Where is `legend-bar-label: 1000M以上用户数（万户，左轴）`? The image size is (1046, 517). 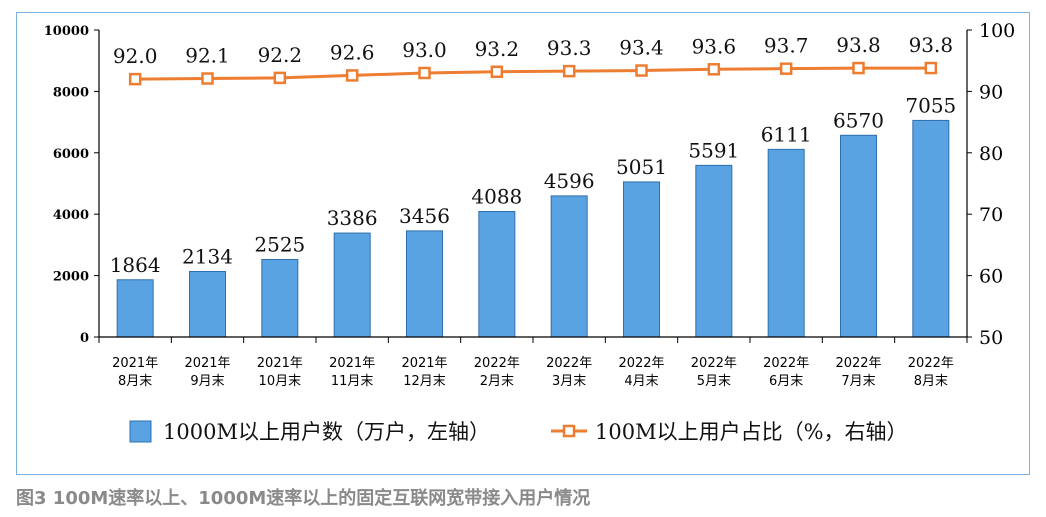 legend-bar-label: 1000M以上用户数（万户，左轴） is located at coordinates (326, 432).